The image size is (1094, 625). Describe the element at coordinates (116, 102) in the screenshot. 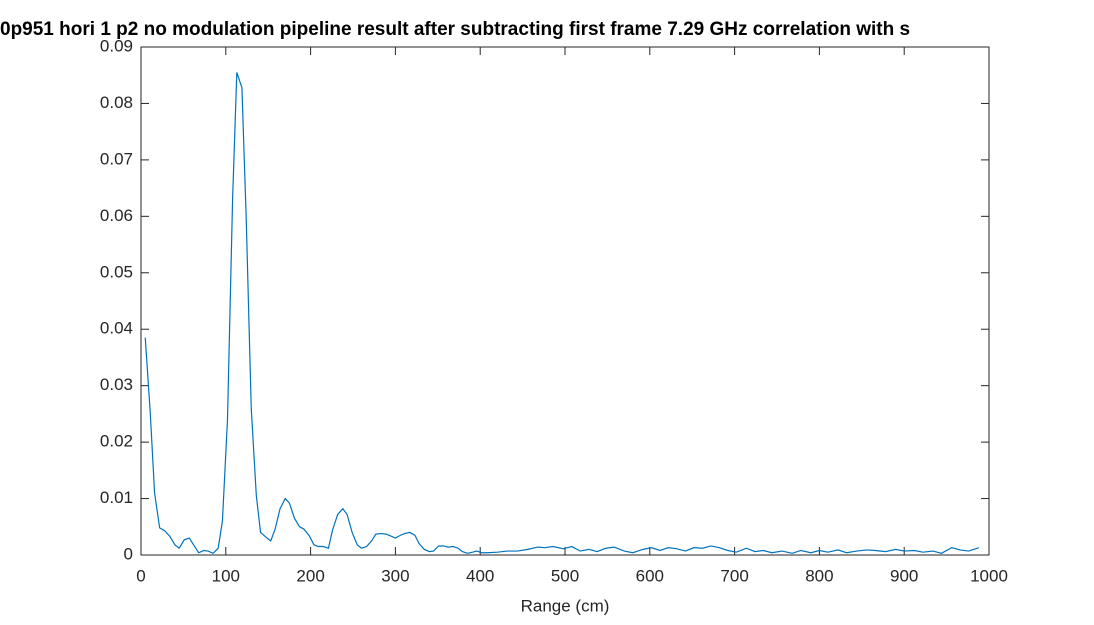

I see `y-tick-label: 0.08` at that location.